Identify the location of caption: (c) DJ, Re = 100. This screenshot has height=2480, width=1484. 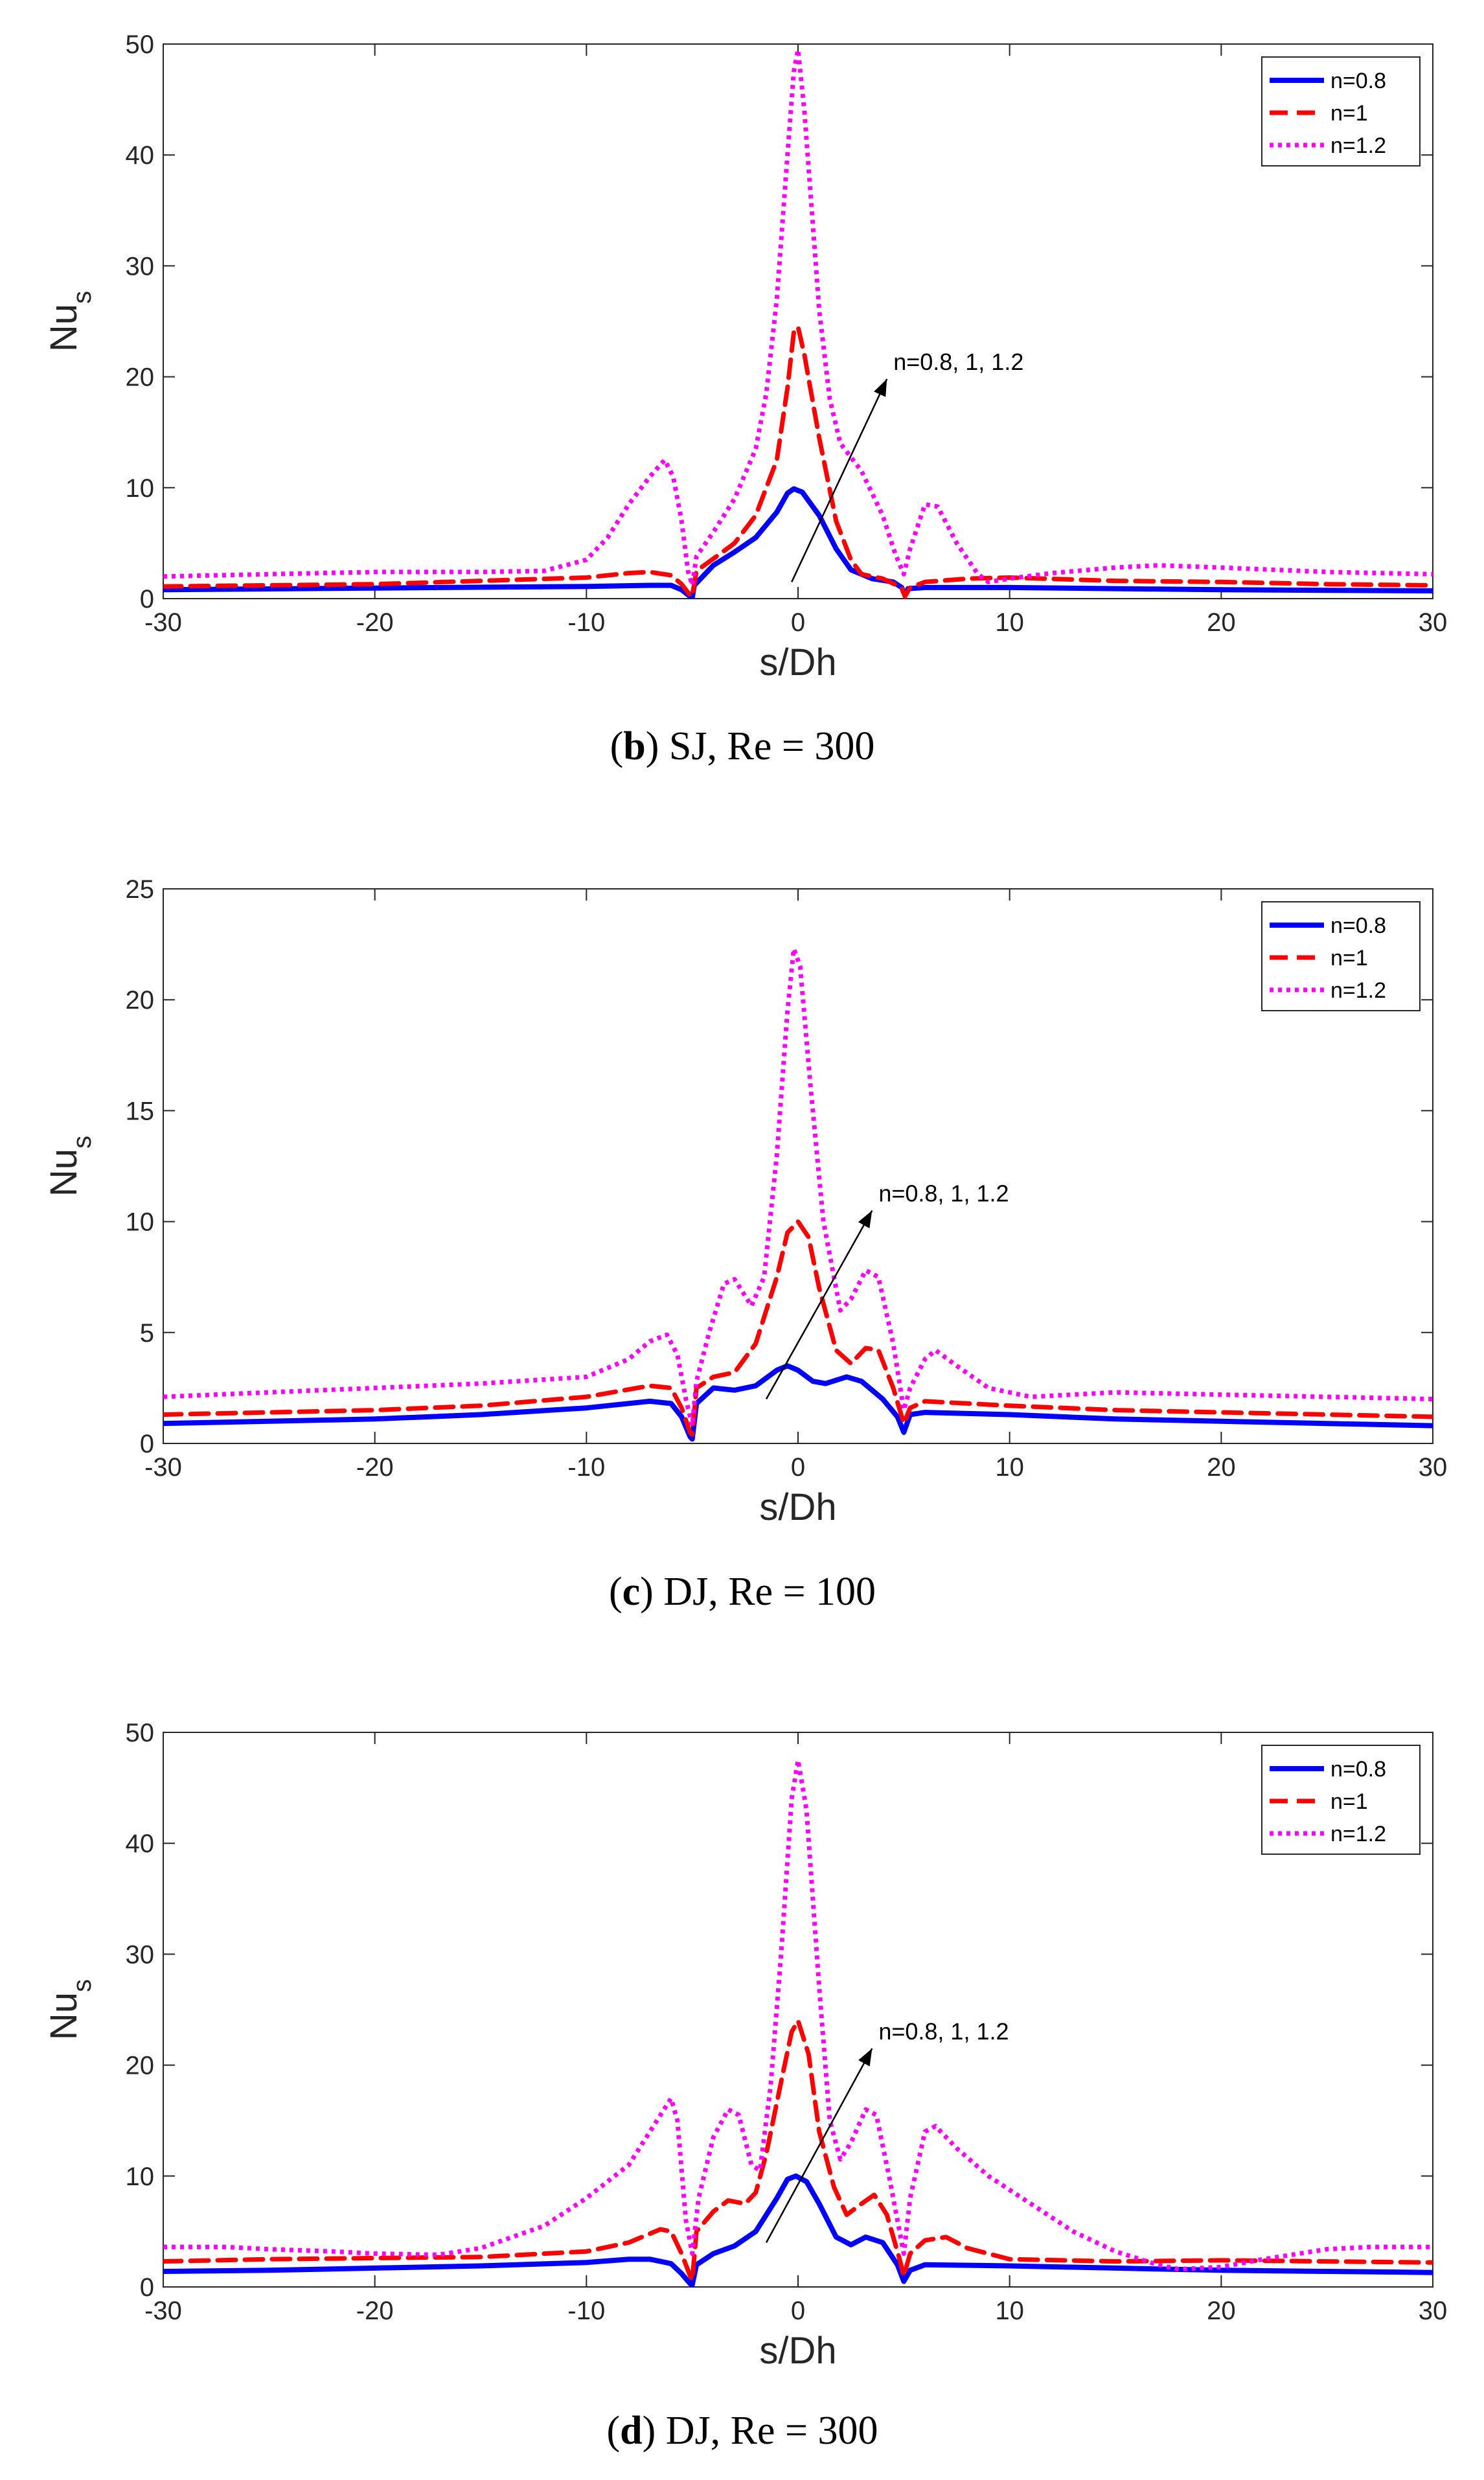
(742, 1592).